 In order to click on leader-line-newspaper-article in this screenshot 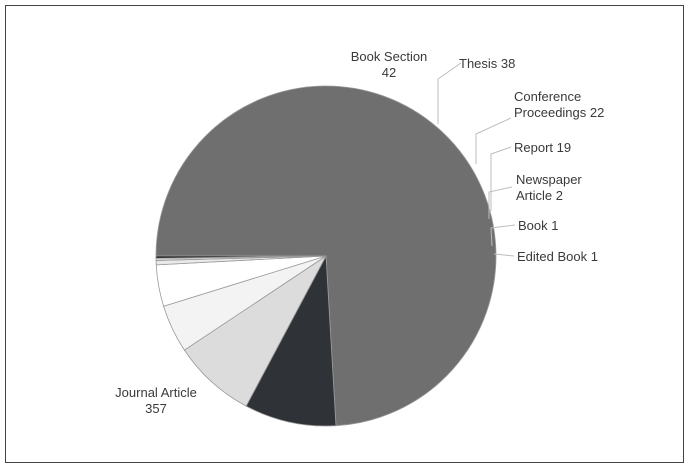, I will do `click(500, 202)`.